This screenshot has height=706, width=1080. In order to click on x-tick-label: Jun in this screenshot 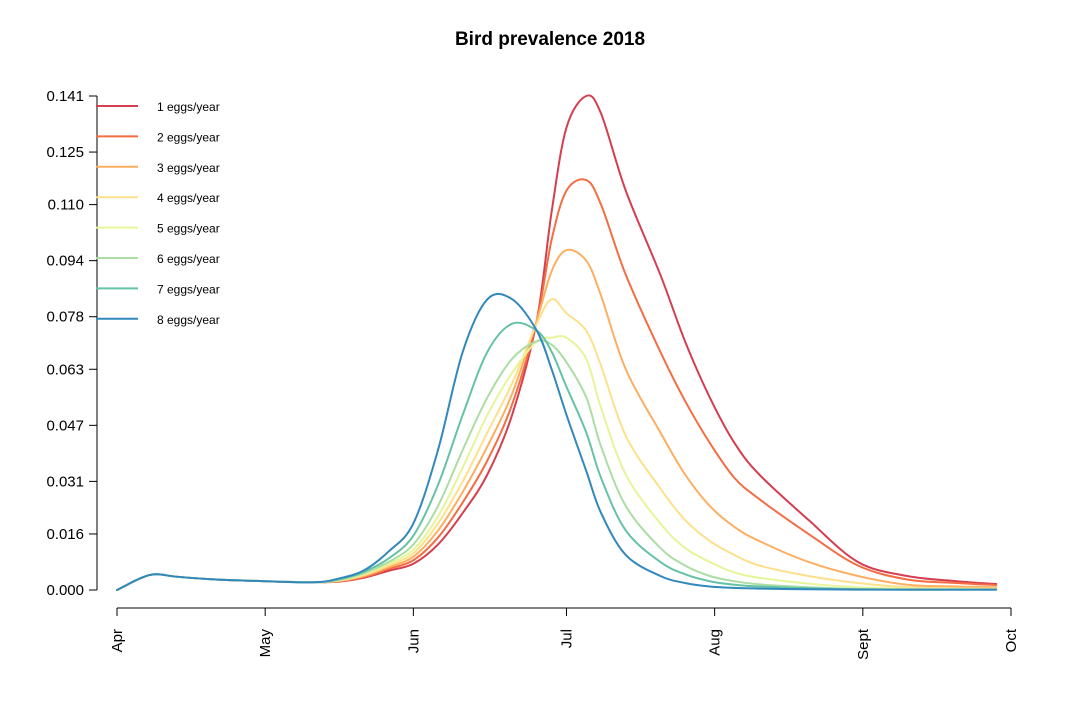, I will do `click(413, 641)`.